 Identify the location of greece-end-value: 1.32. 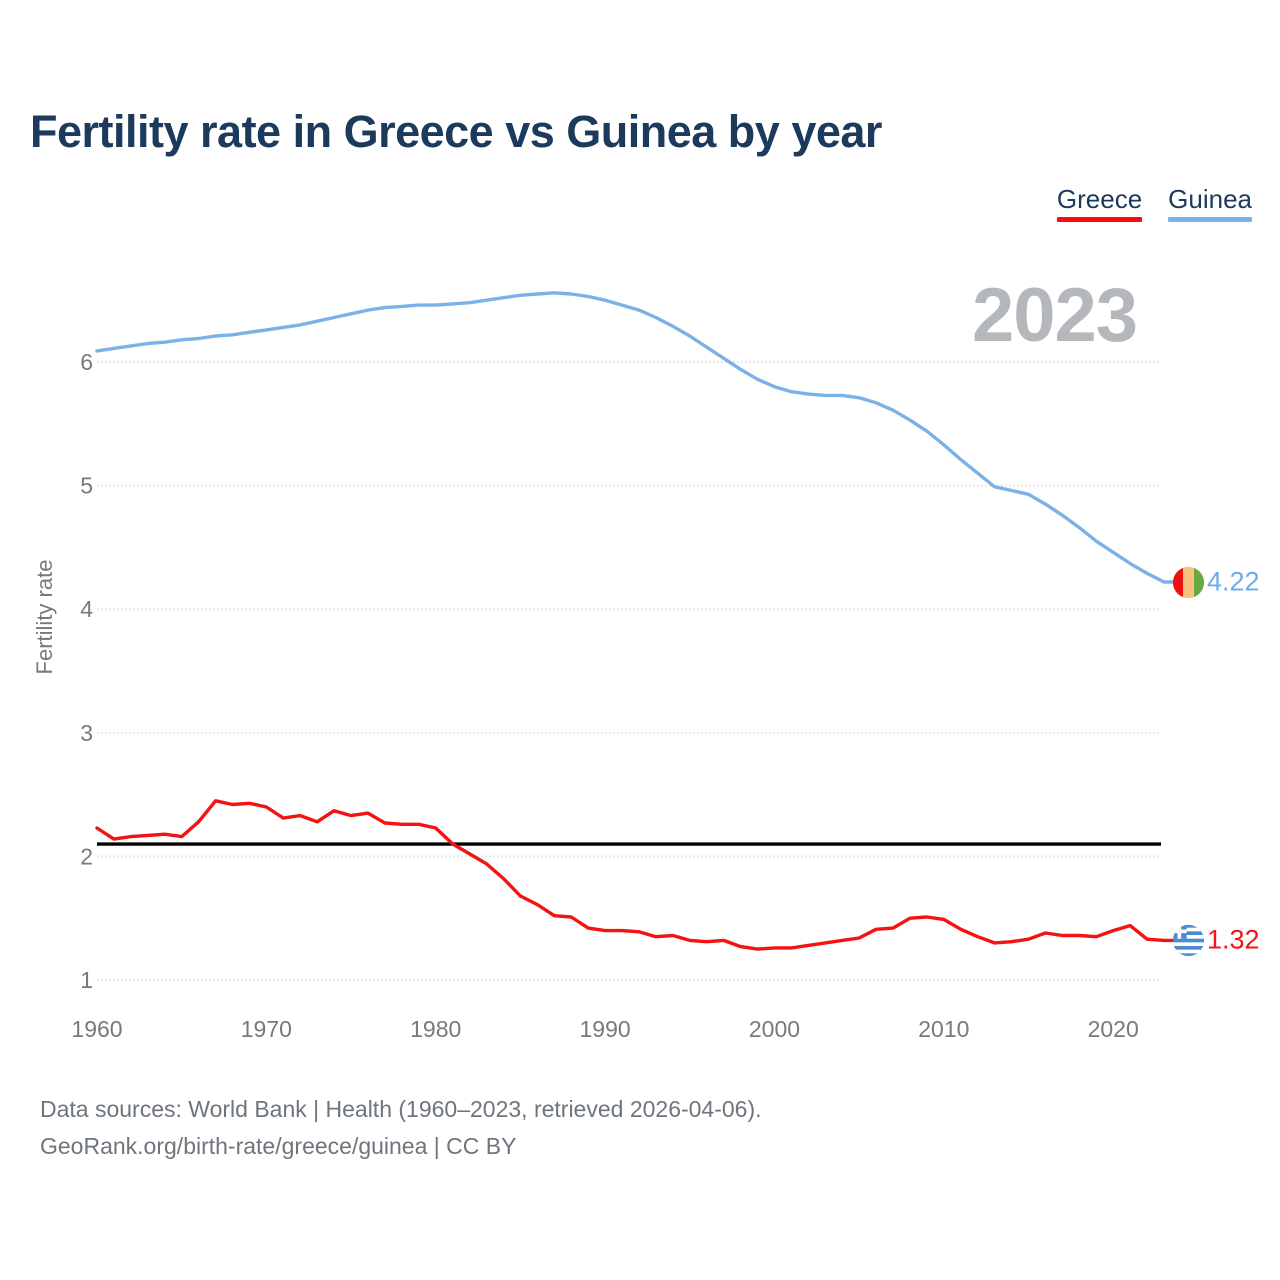
(1233, 939).